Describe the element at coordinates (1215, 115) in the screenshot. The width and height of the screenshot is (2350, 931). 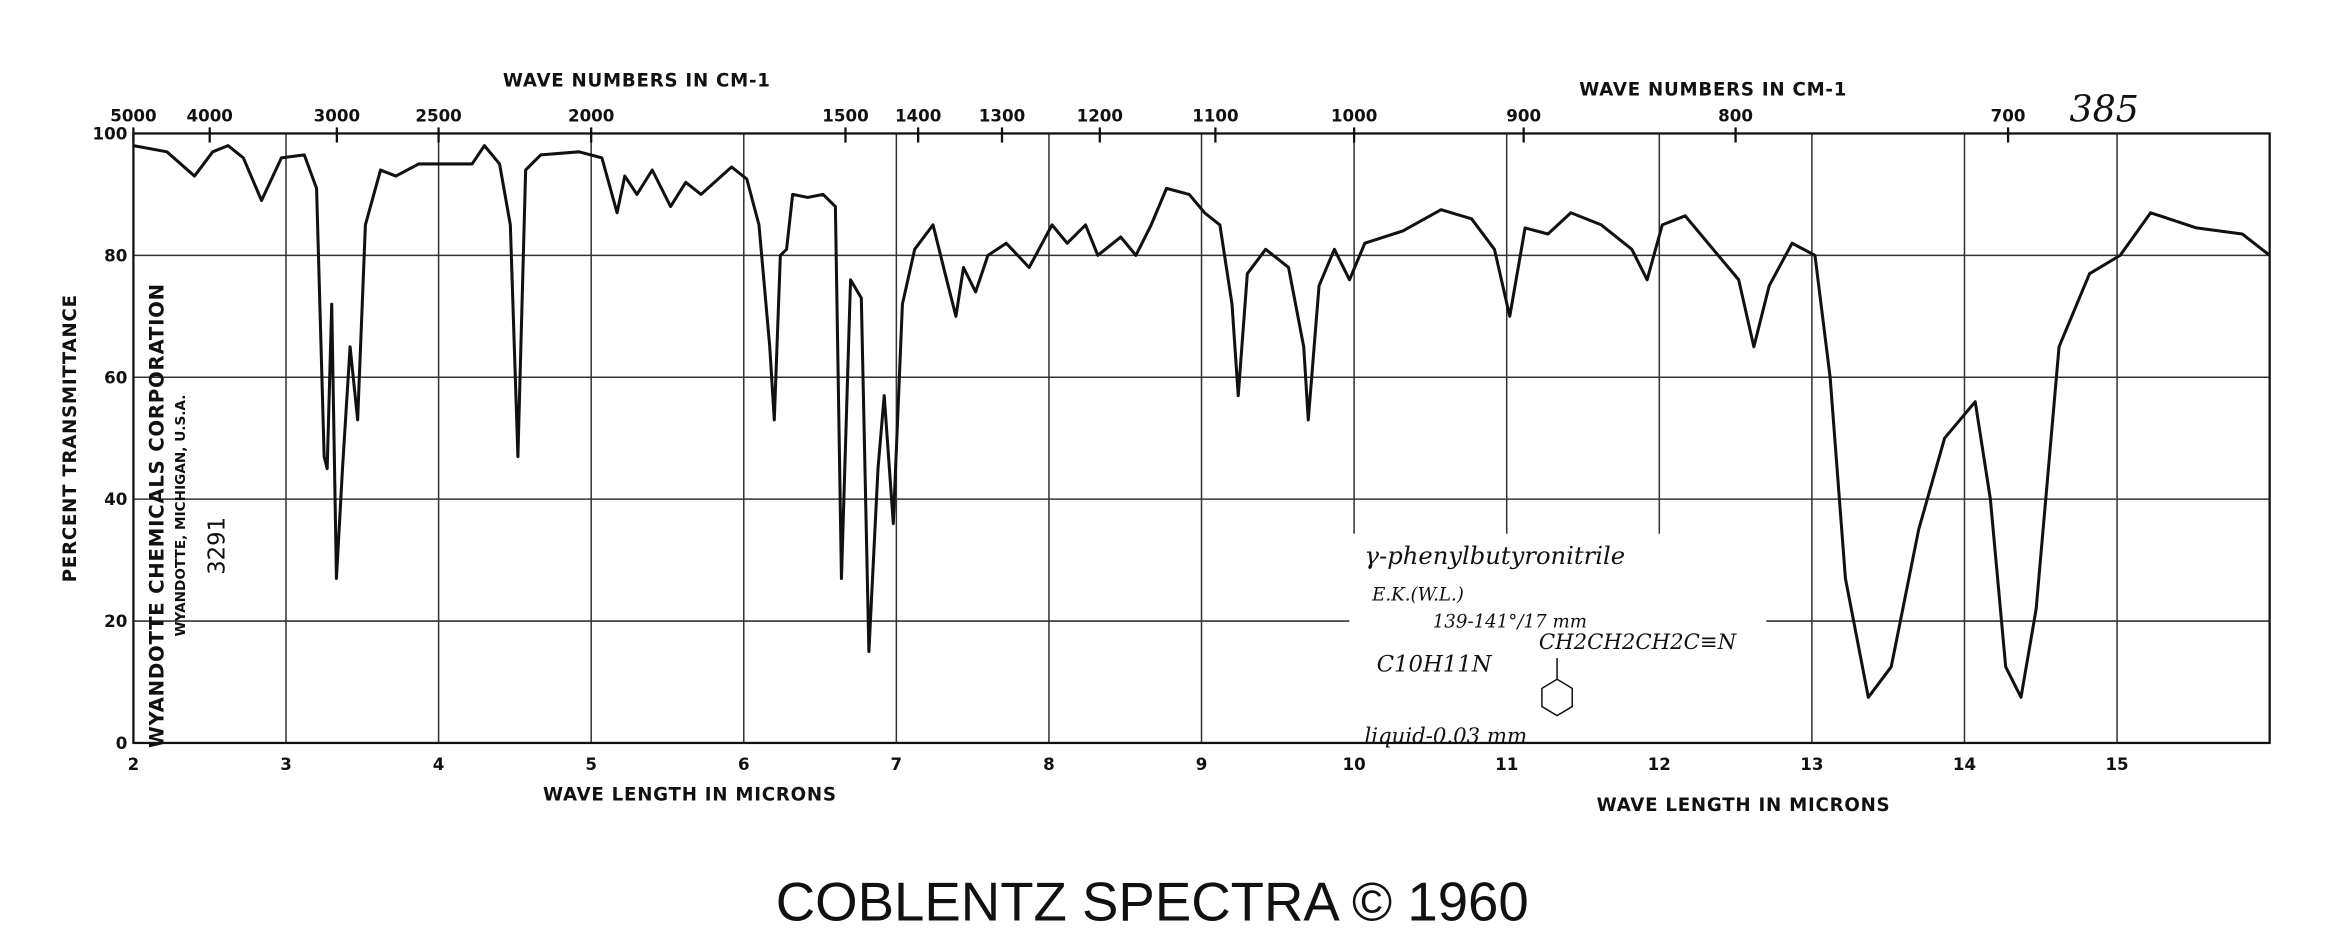
I see `x2-tick-label: 1100` at that location.